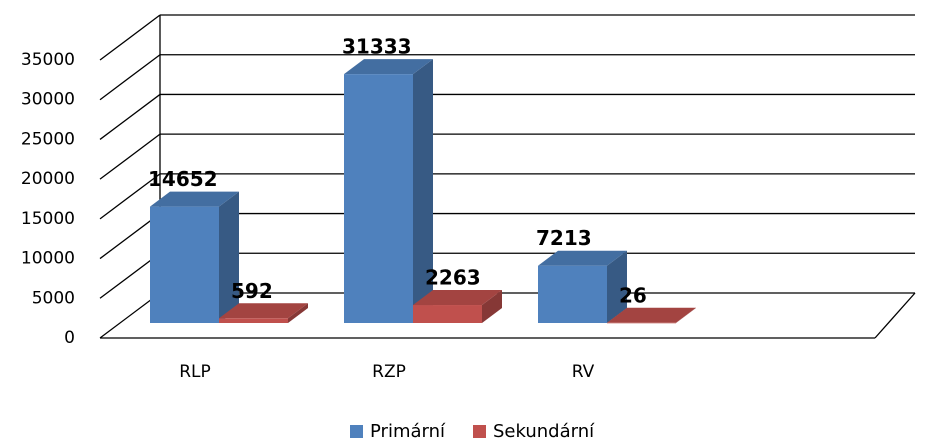 The height and width of the screenshot is (441, 925). What do you see at coordinates (633, 295) in the screenshot?
I see `data-label: 26` at bounding box center [633, 295].